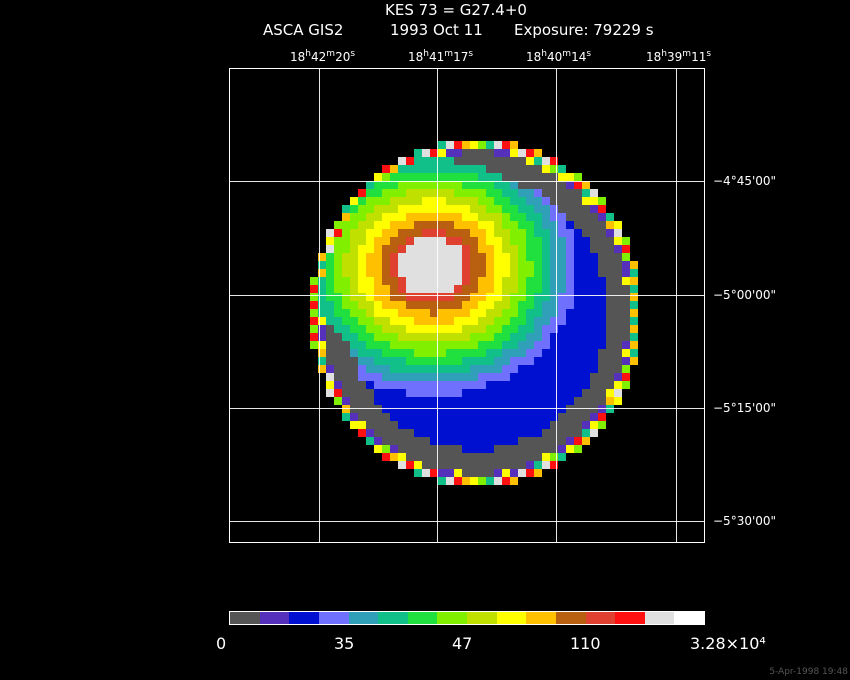 Image resolution: width=850 pixels, height=680 pixels. I want to click on instrument-label: ASCA GIS2, so click(303, 30).